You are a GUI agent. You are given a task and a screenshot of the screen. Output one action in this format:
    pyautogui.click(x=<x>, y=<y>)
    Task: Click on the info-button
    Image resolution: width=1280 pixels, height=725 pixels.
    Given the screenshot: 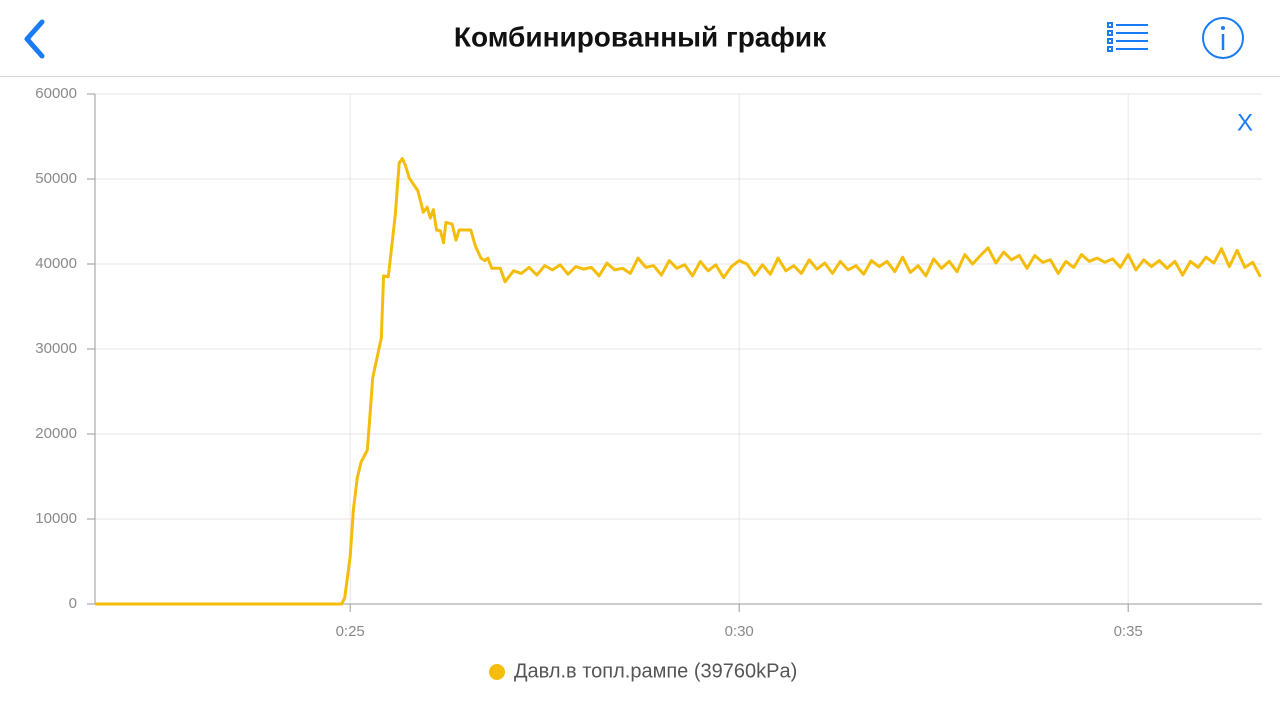 What is the action you would take?
    pyautogui.click(x=1223, y=38)
    